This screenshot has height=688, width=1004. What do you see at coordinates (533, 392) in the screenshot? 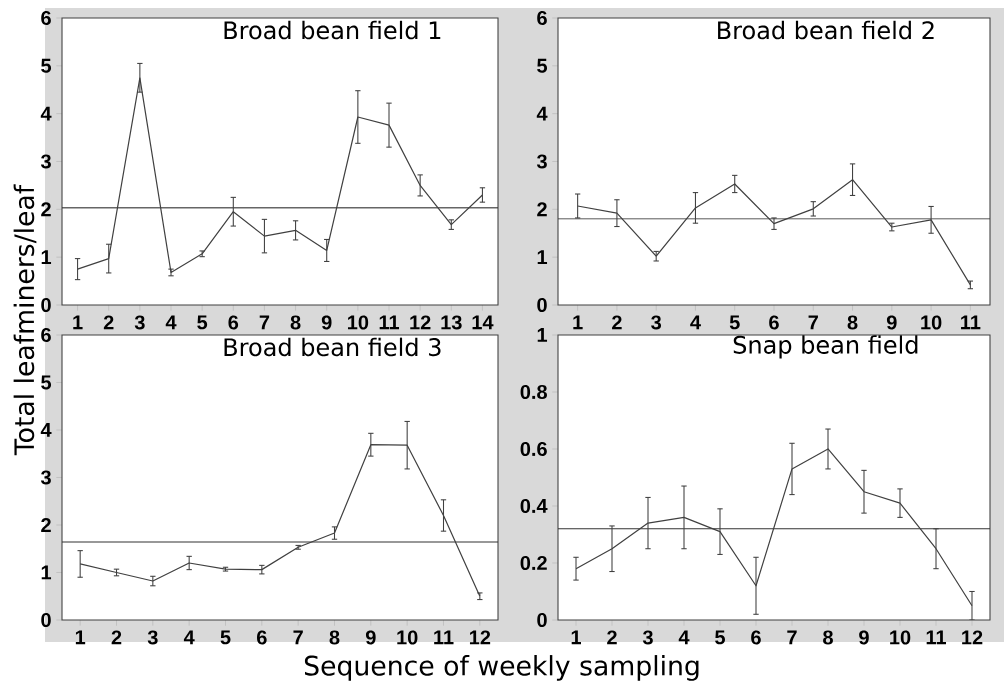
I see `y-tick-label: 0.8` at bounding box center [533, 392].